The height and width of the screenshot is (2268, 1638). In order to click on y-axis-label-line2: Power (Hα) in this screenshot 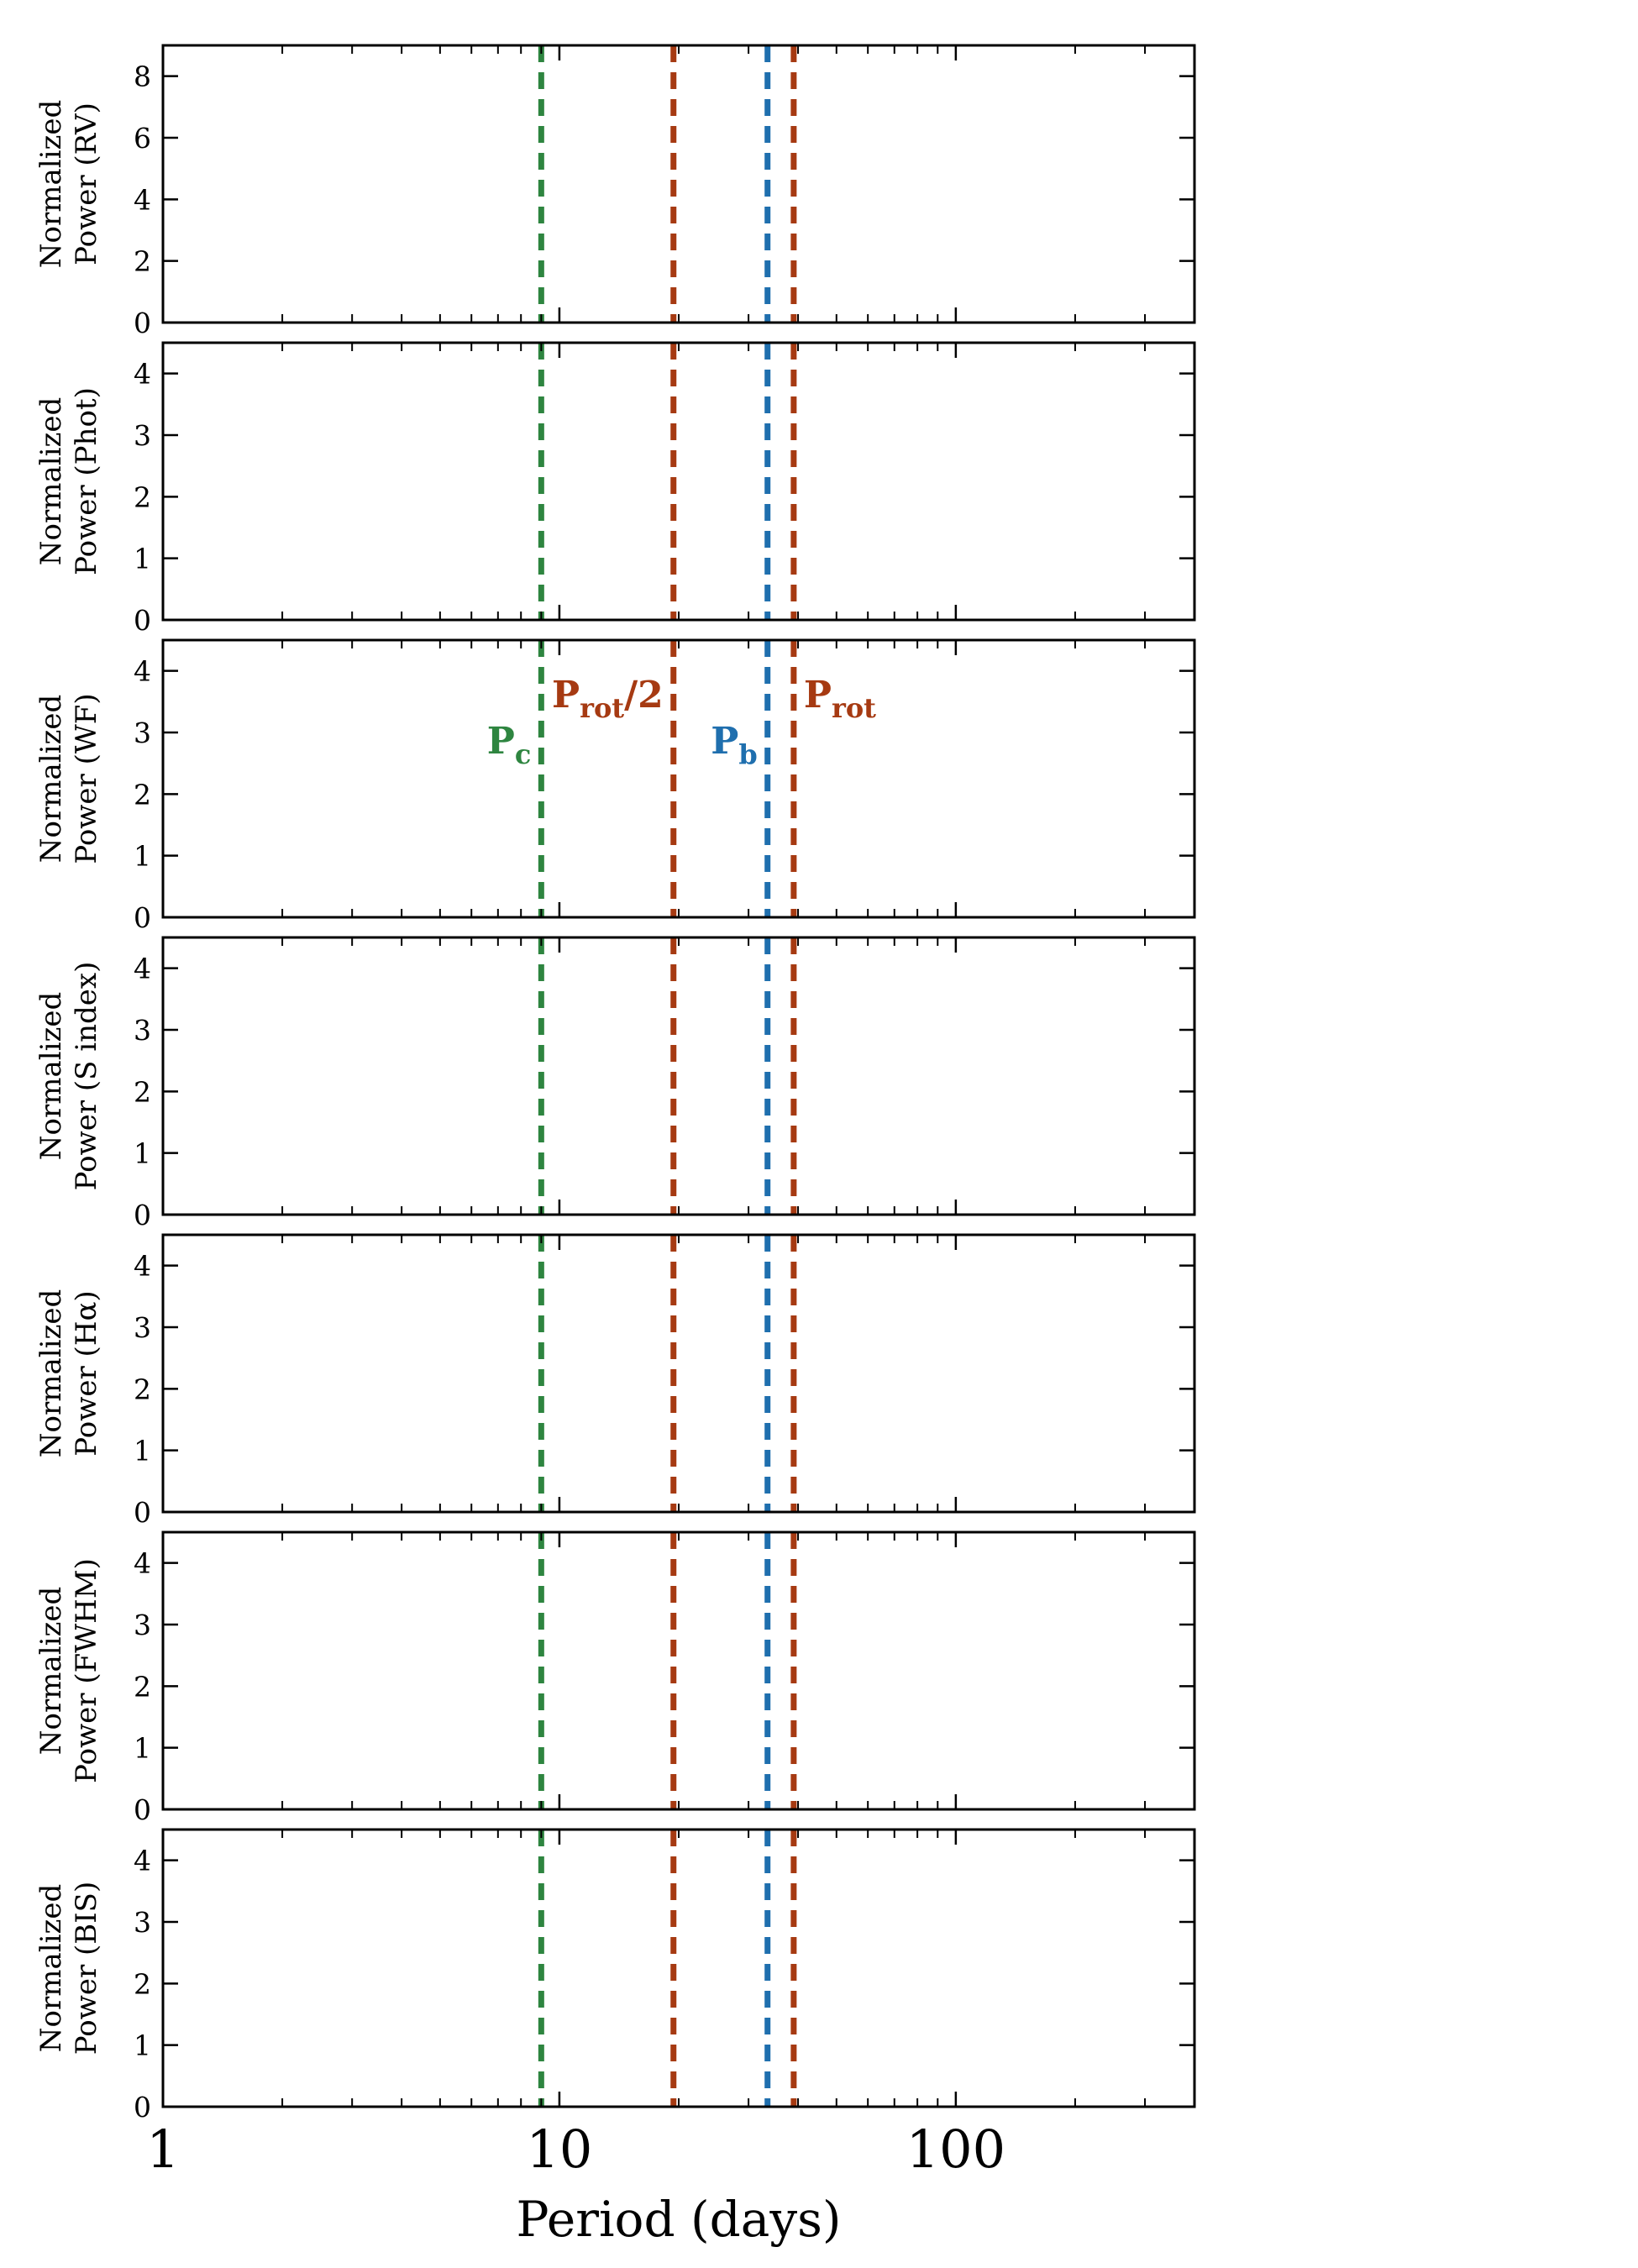, I will do `click(86, 1373)`.